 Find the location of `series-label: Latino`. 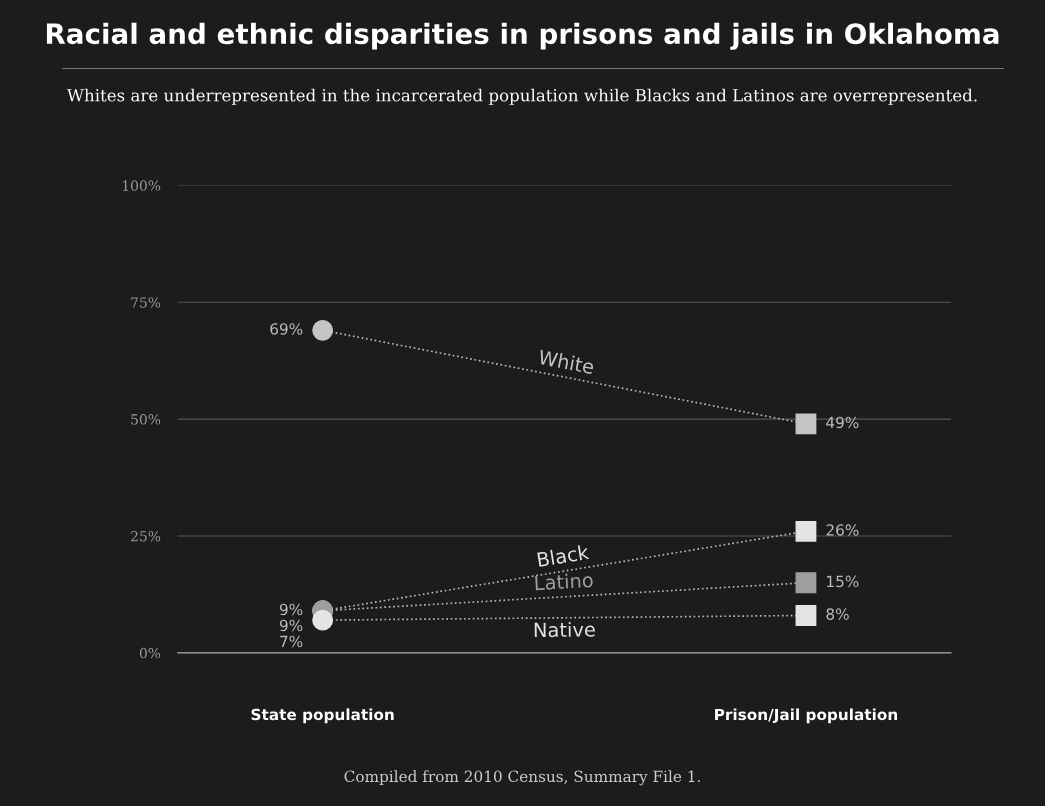

series-label: Latino is located at coordinates (564, 581).